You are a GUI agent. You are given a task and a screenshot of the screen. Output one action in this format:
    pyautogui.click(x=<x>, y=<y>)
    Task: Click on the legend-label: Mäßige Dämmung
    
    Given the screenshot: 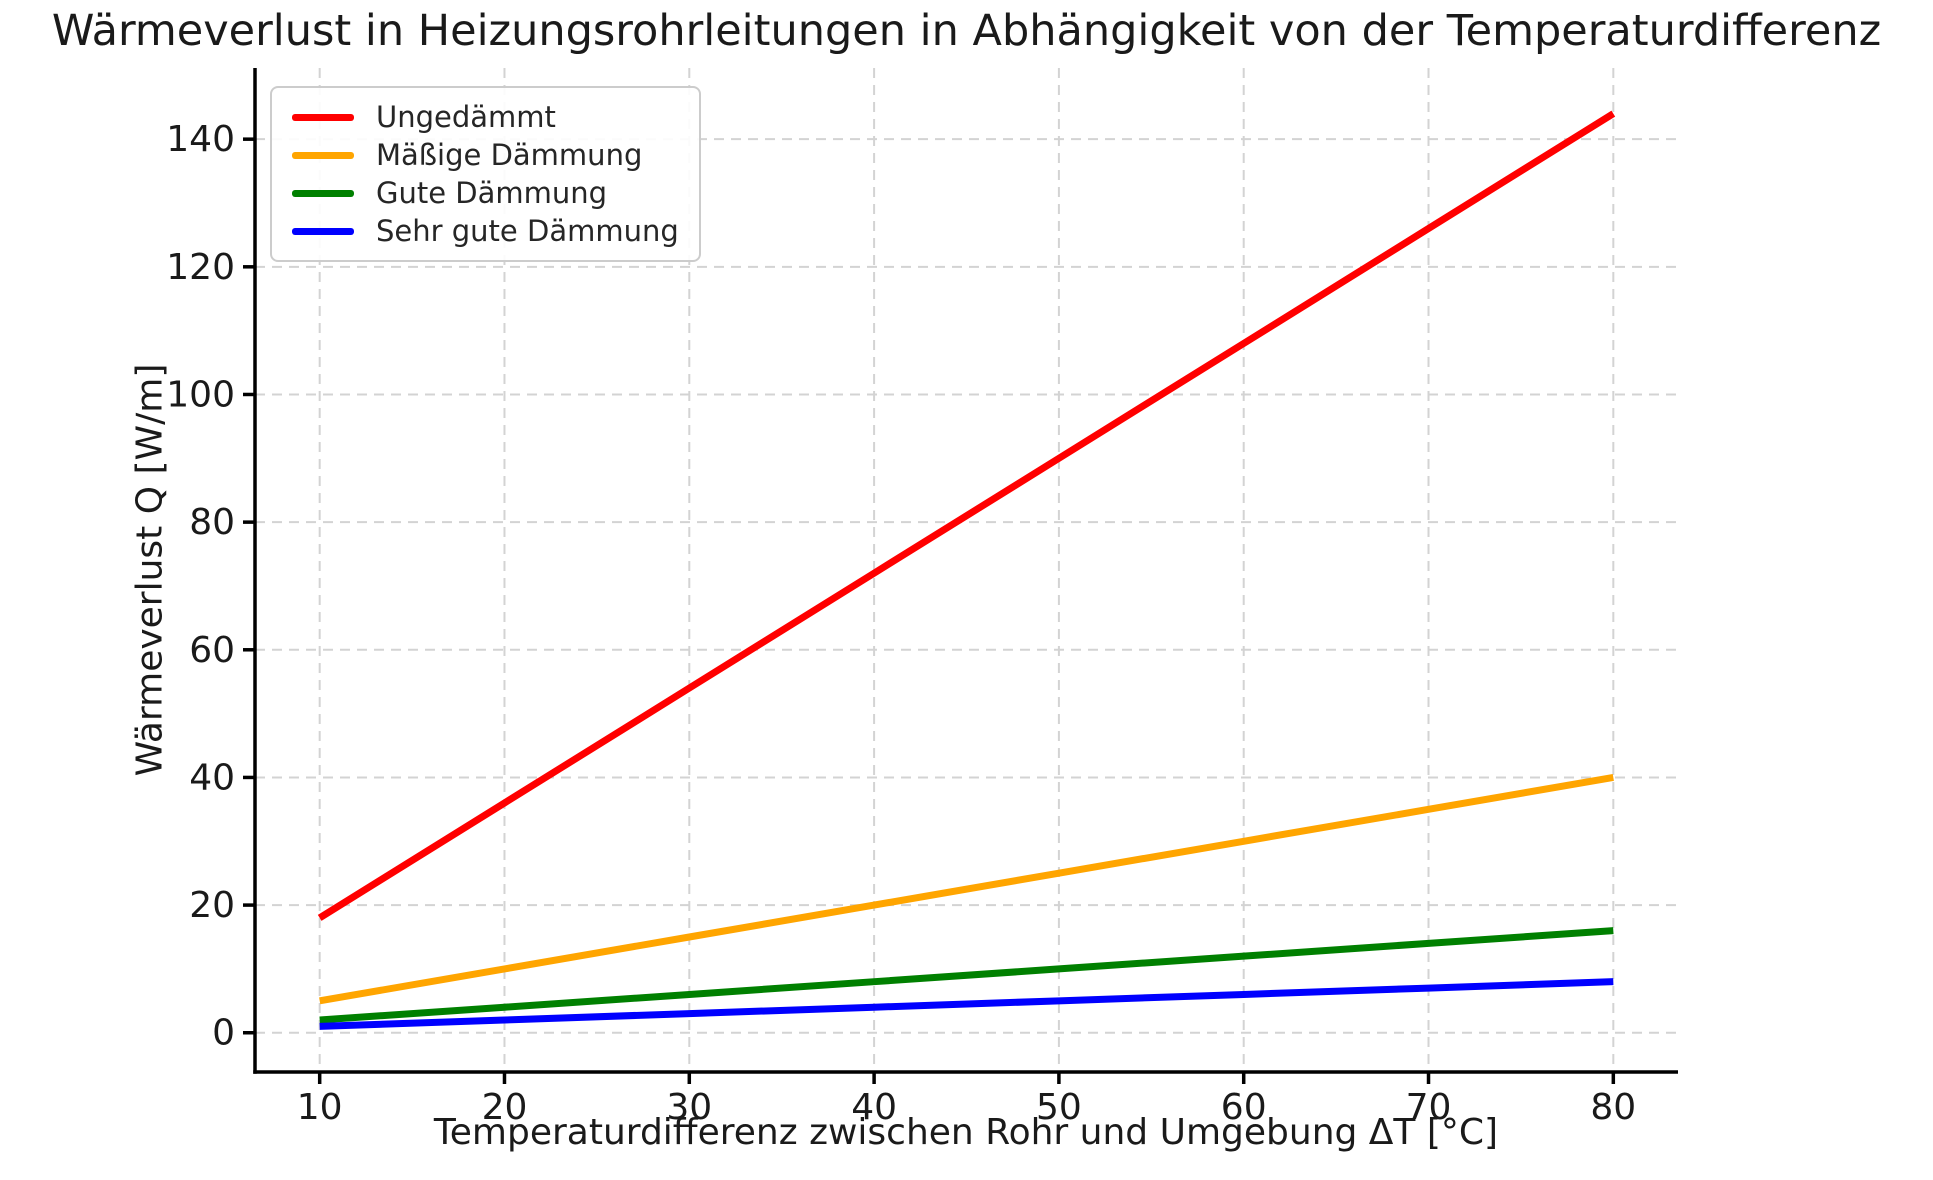 What is the action you would take?
    pyautogui.click(x=509, y=155)
    